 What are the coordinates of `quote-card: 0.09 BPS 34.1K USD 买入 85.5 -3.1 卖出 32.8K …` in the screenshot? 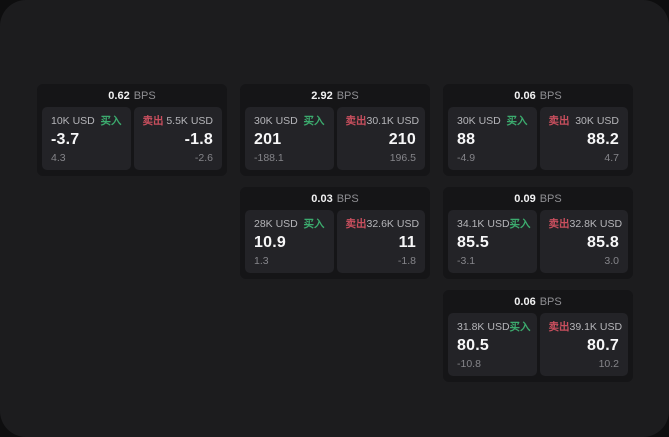 It's located at (538, 233).